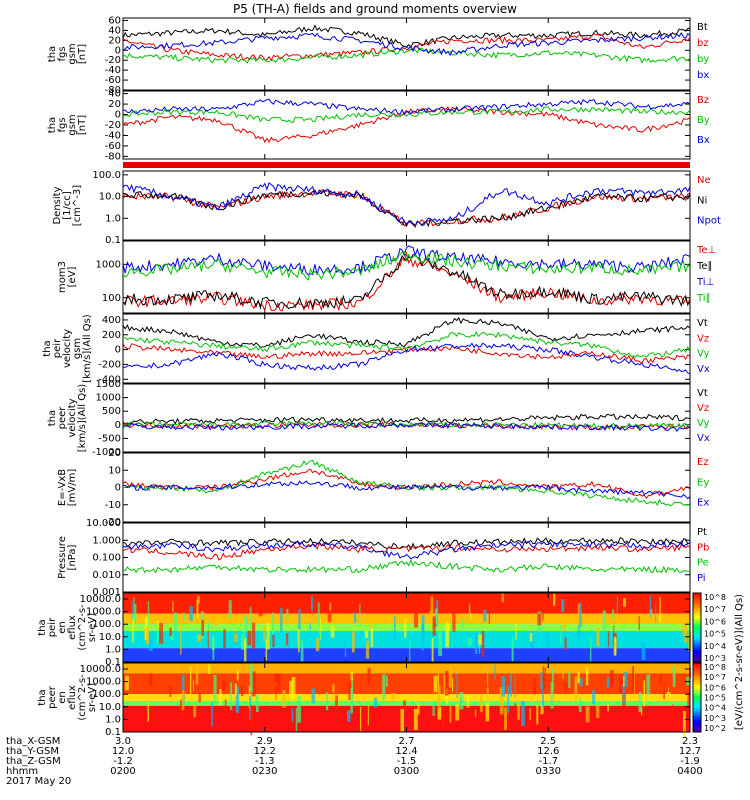 The image size is (750, 800). I want to click on y-tick-label: 10.000, so click(103, 523).